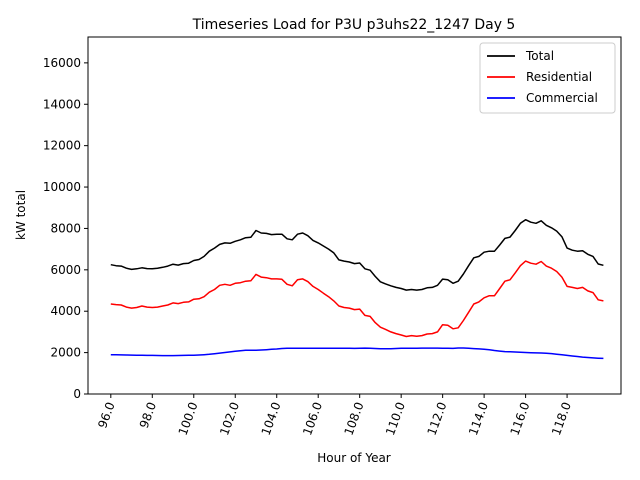 This screenshot has width=640, height=480. I want to click on legend-label-residential: Residential, so click(559, 77).